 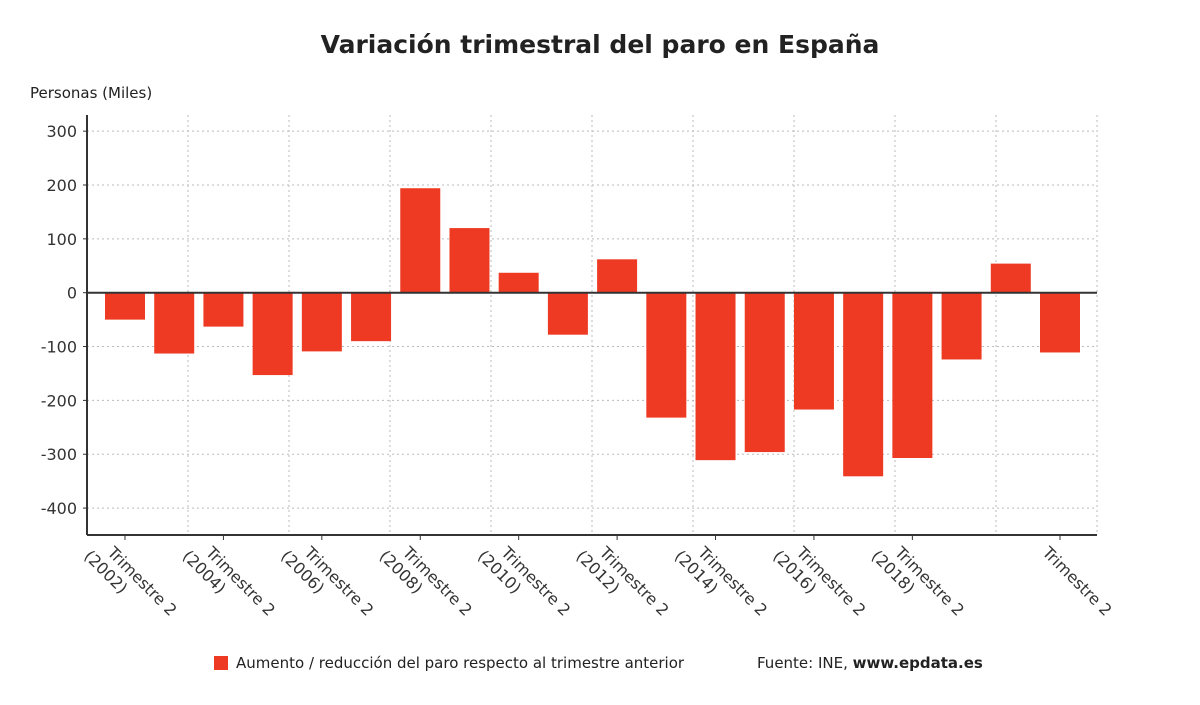 I want to click on y-tick-label: -200, so click(x=59, y=400).